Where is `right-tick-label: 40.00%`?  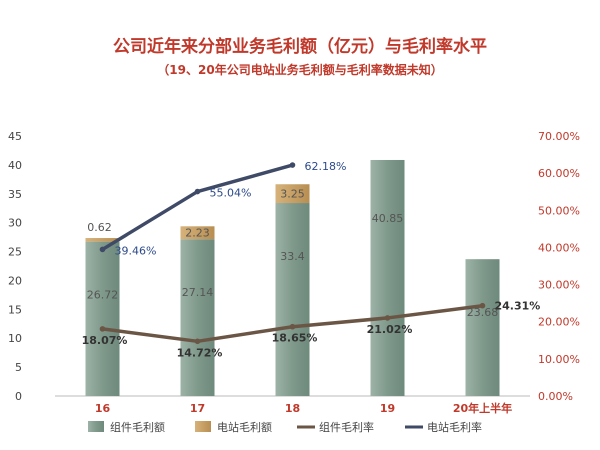
right-tick-label: 40.00% is located at coordinates (559, 247).